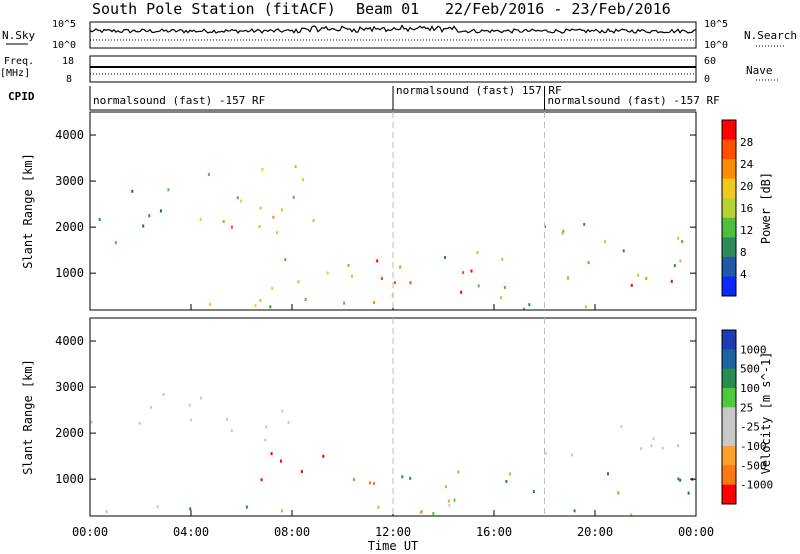  Describe the element at coordinates (69, 227) in the screenshot. I see `power-ytick-label: 2000` at that location.